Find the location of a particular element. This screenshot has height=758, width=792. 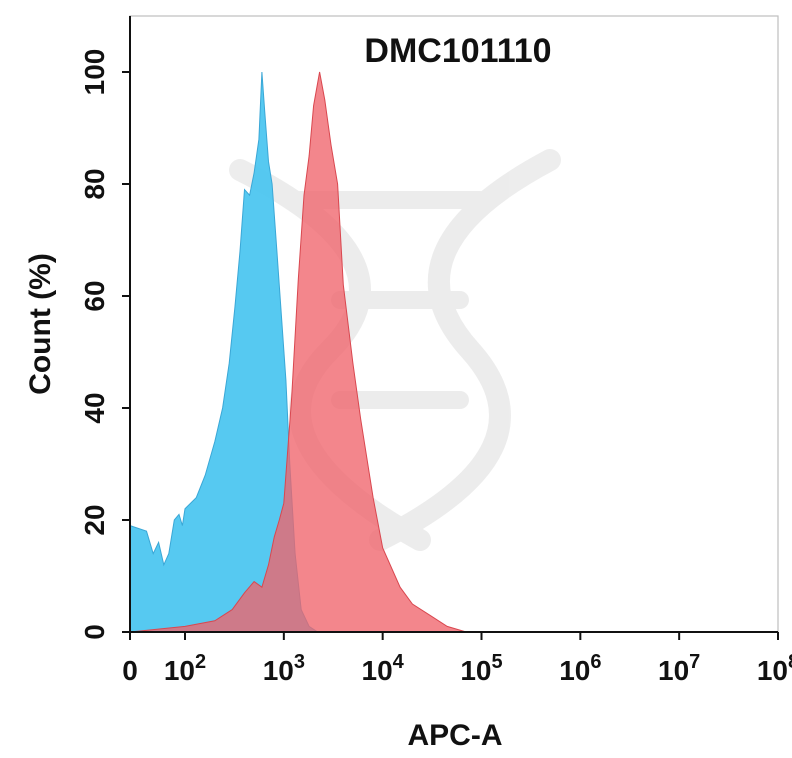

x-tick-label: 10⁸ is located at coordinates (774, 668).